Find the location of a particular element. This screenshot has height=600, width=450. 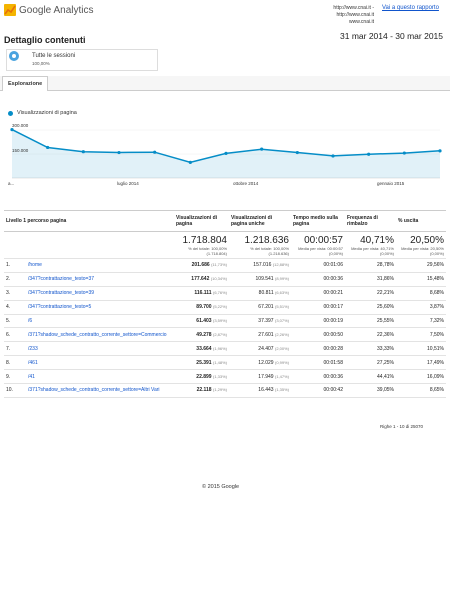

footer-copyright: © 2015 Google is located at coordinates (221, 487).